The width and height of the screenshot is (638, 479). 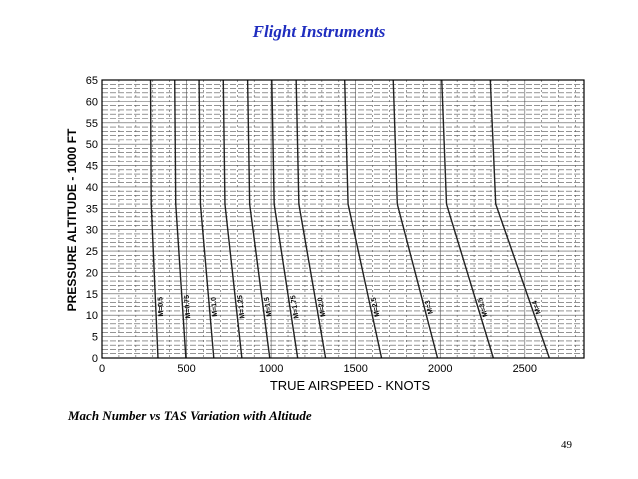 I want to click on slide-title: Flight Instruments, so click(x=319, y=31).